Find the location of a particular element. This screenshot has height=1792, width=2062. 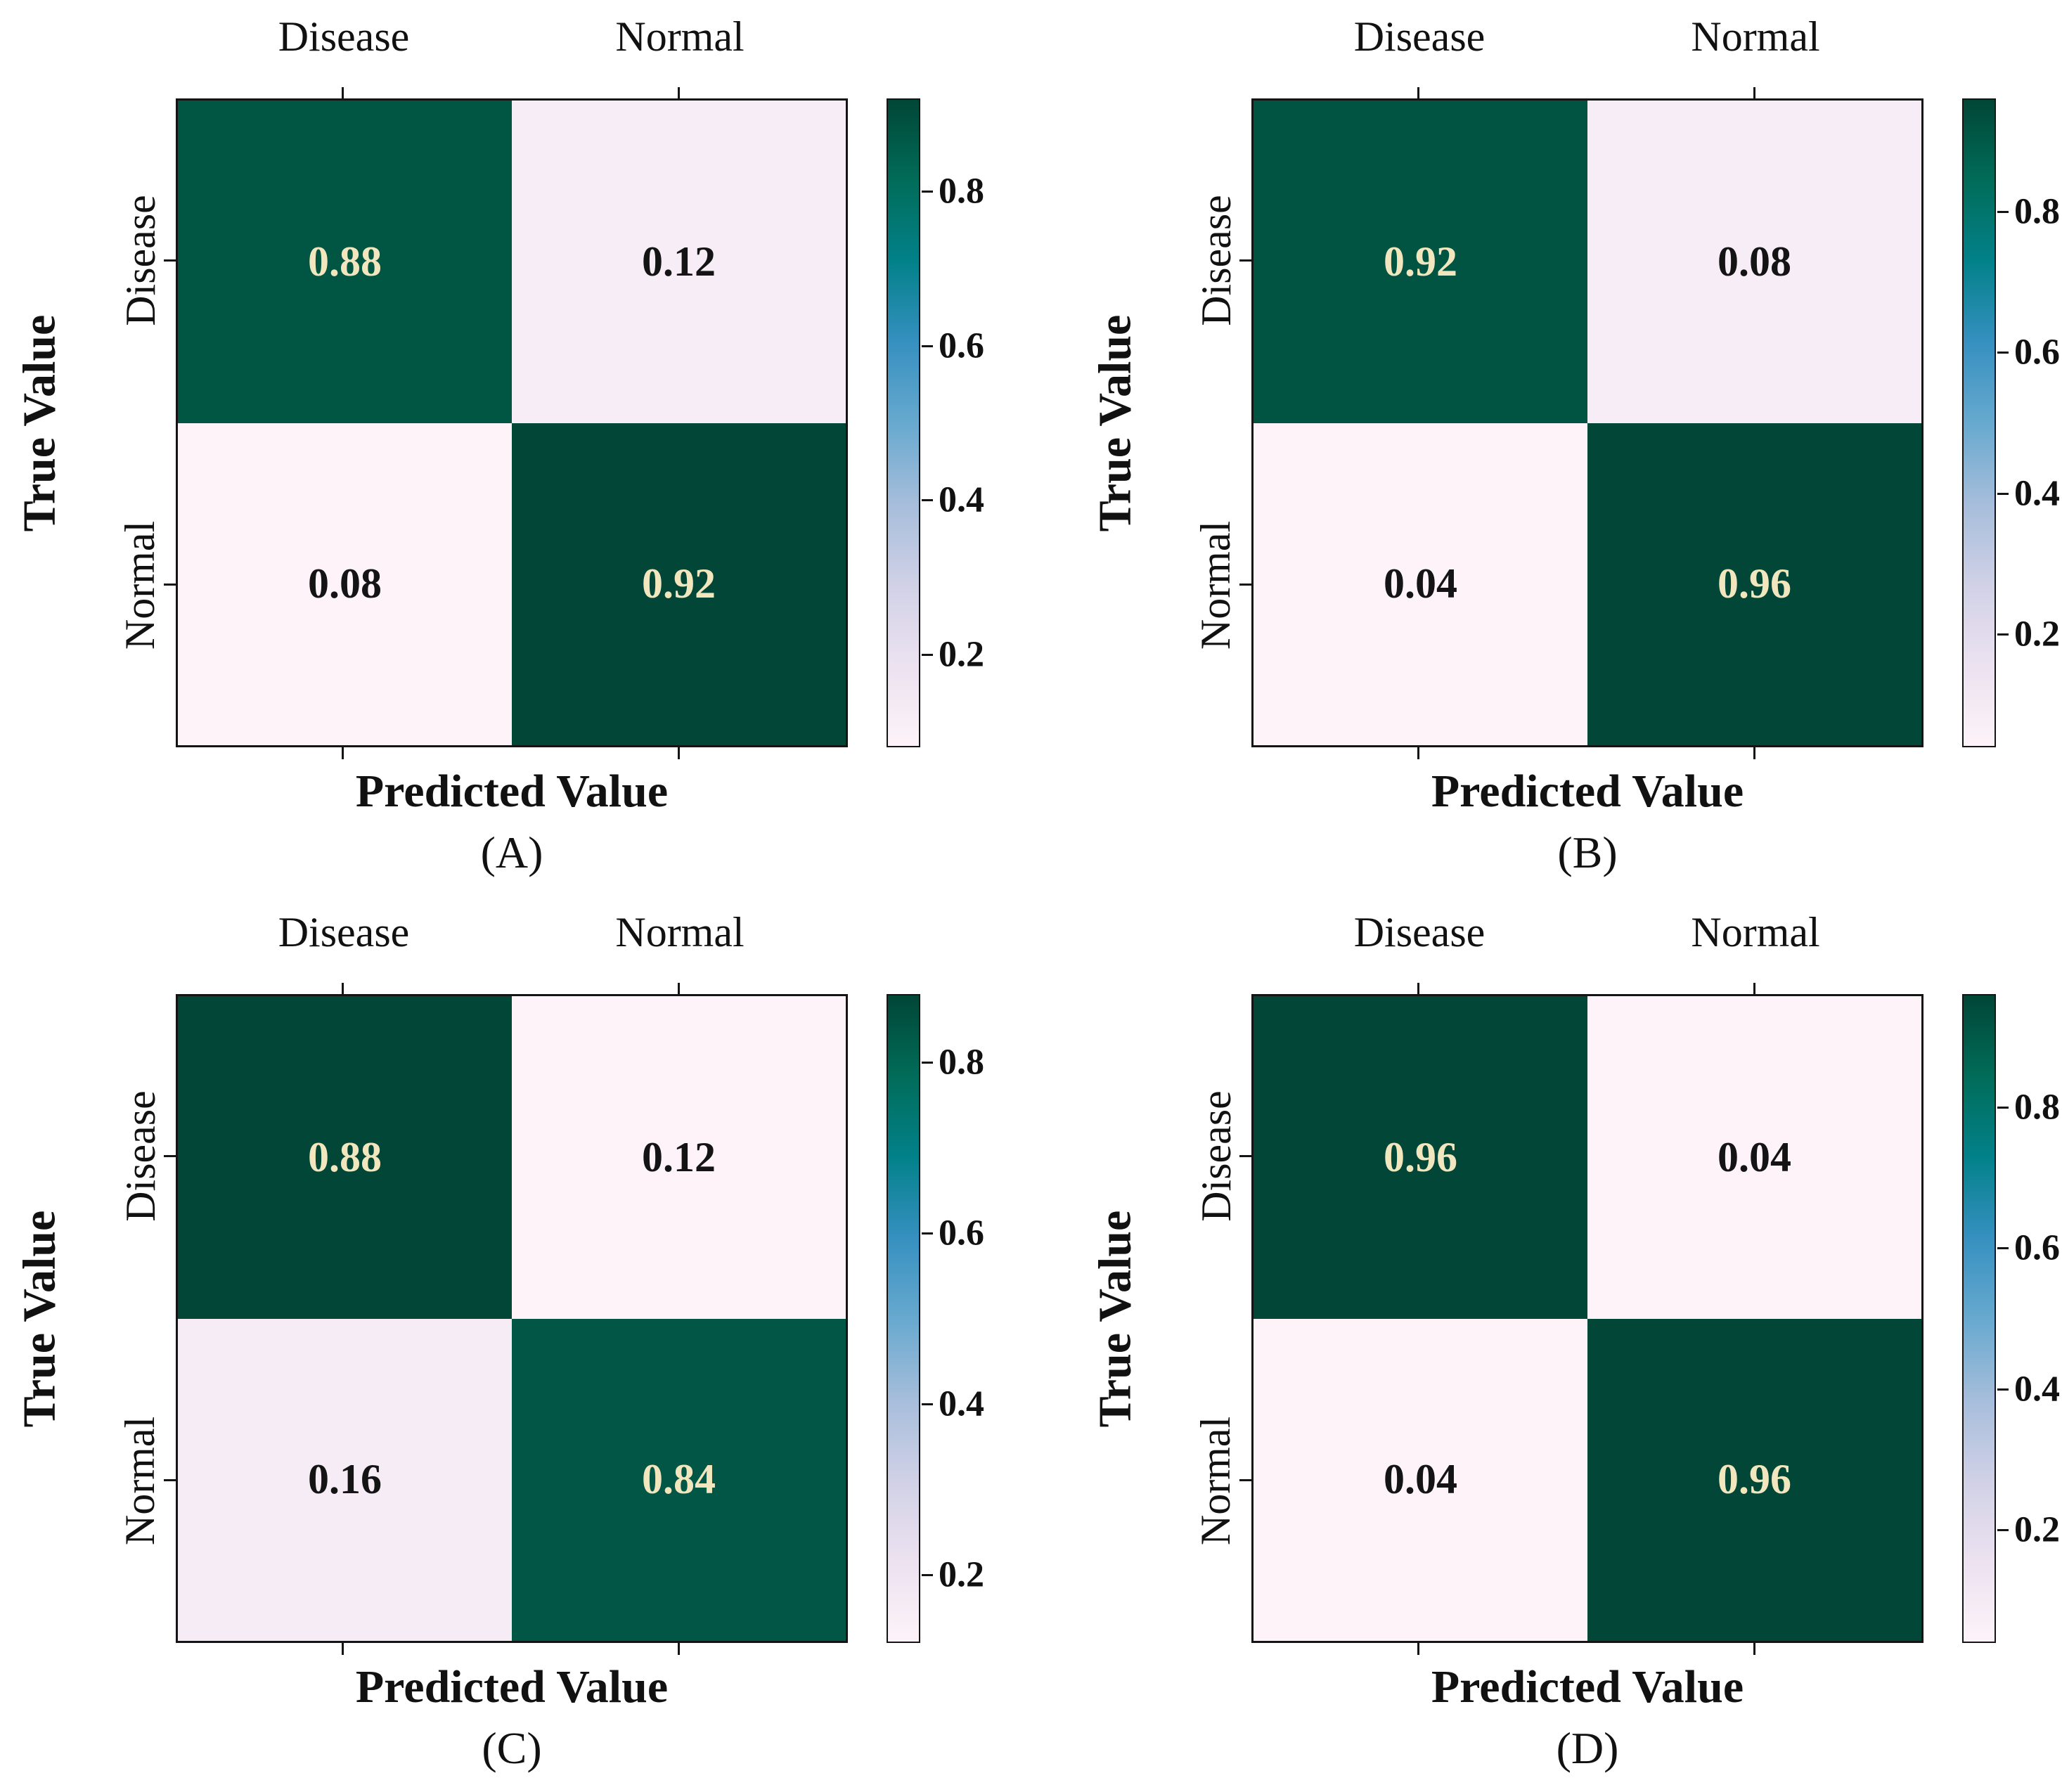

panel-a-xlabel: Predicted Value is located at coordinates (512, 791).